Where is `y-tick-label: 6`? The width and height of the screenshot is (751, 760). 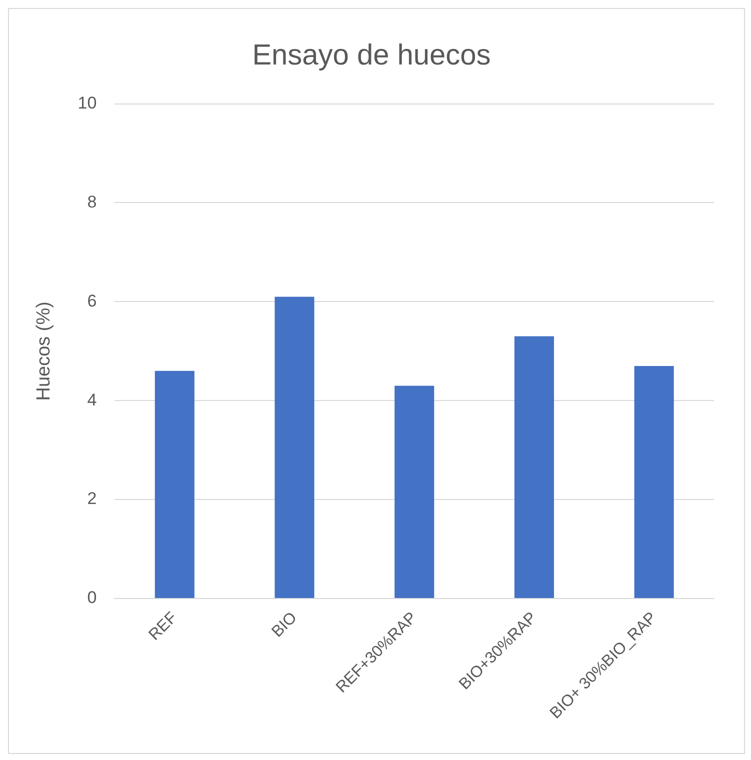
y-tick-label: 6 is located at coordinates (92, 300).